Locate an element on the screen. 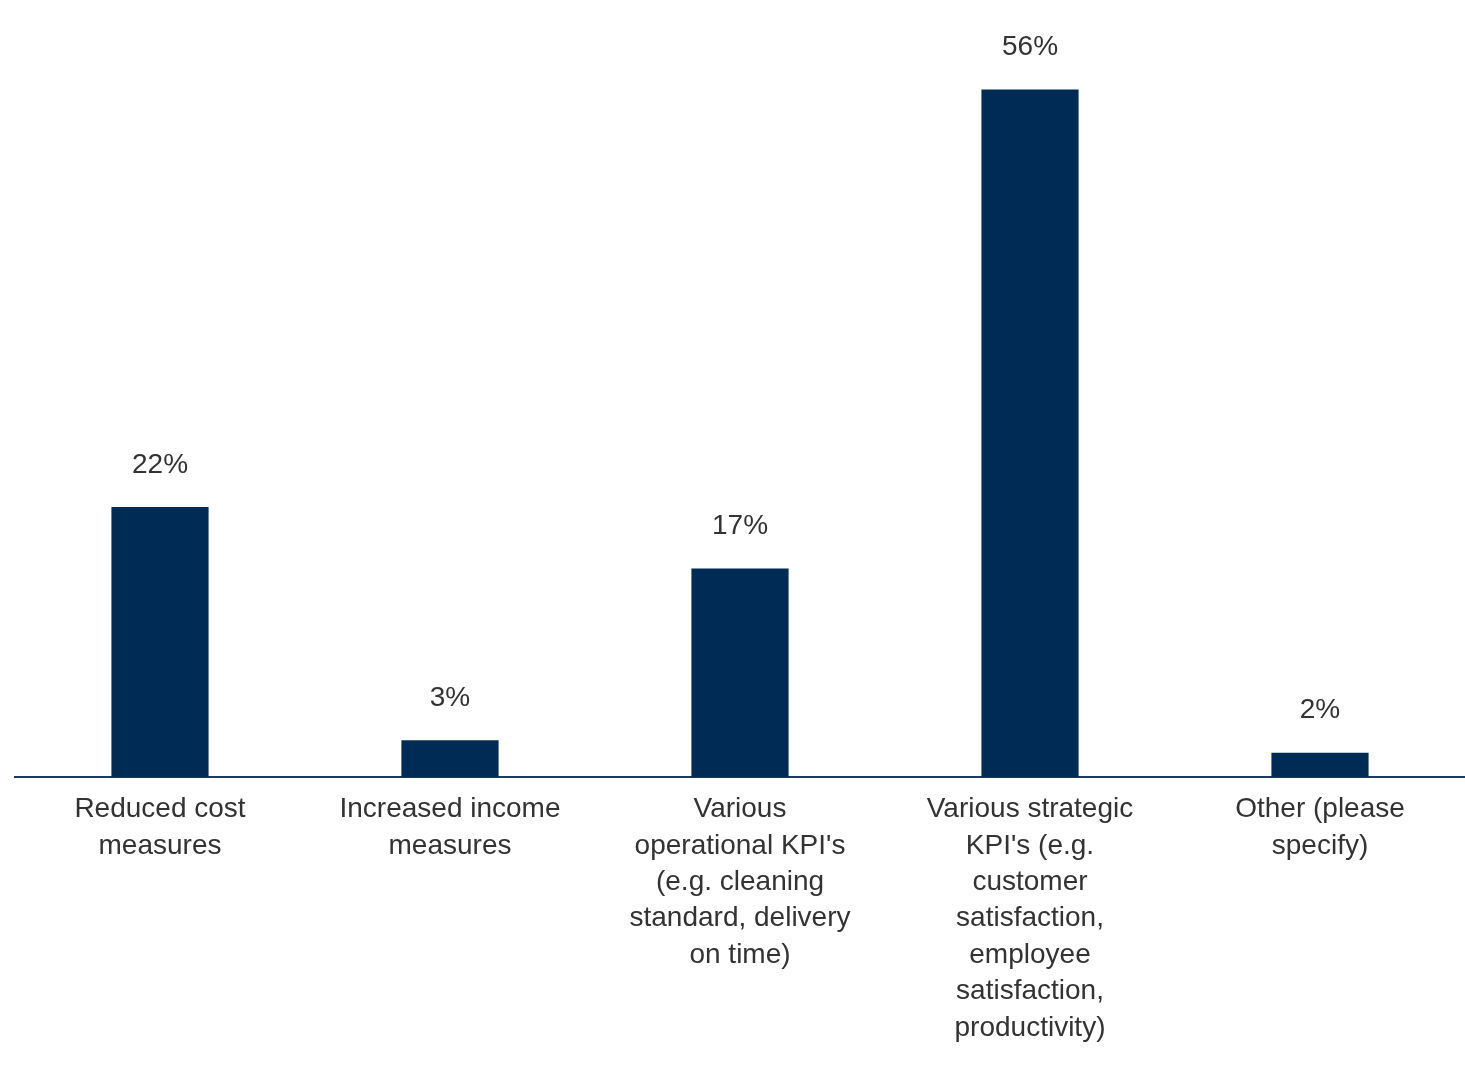 The height and width of the screenshot is (1071, 1465). x-tick-label: Increased income measures is located at coordinates (450, 826).